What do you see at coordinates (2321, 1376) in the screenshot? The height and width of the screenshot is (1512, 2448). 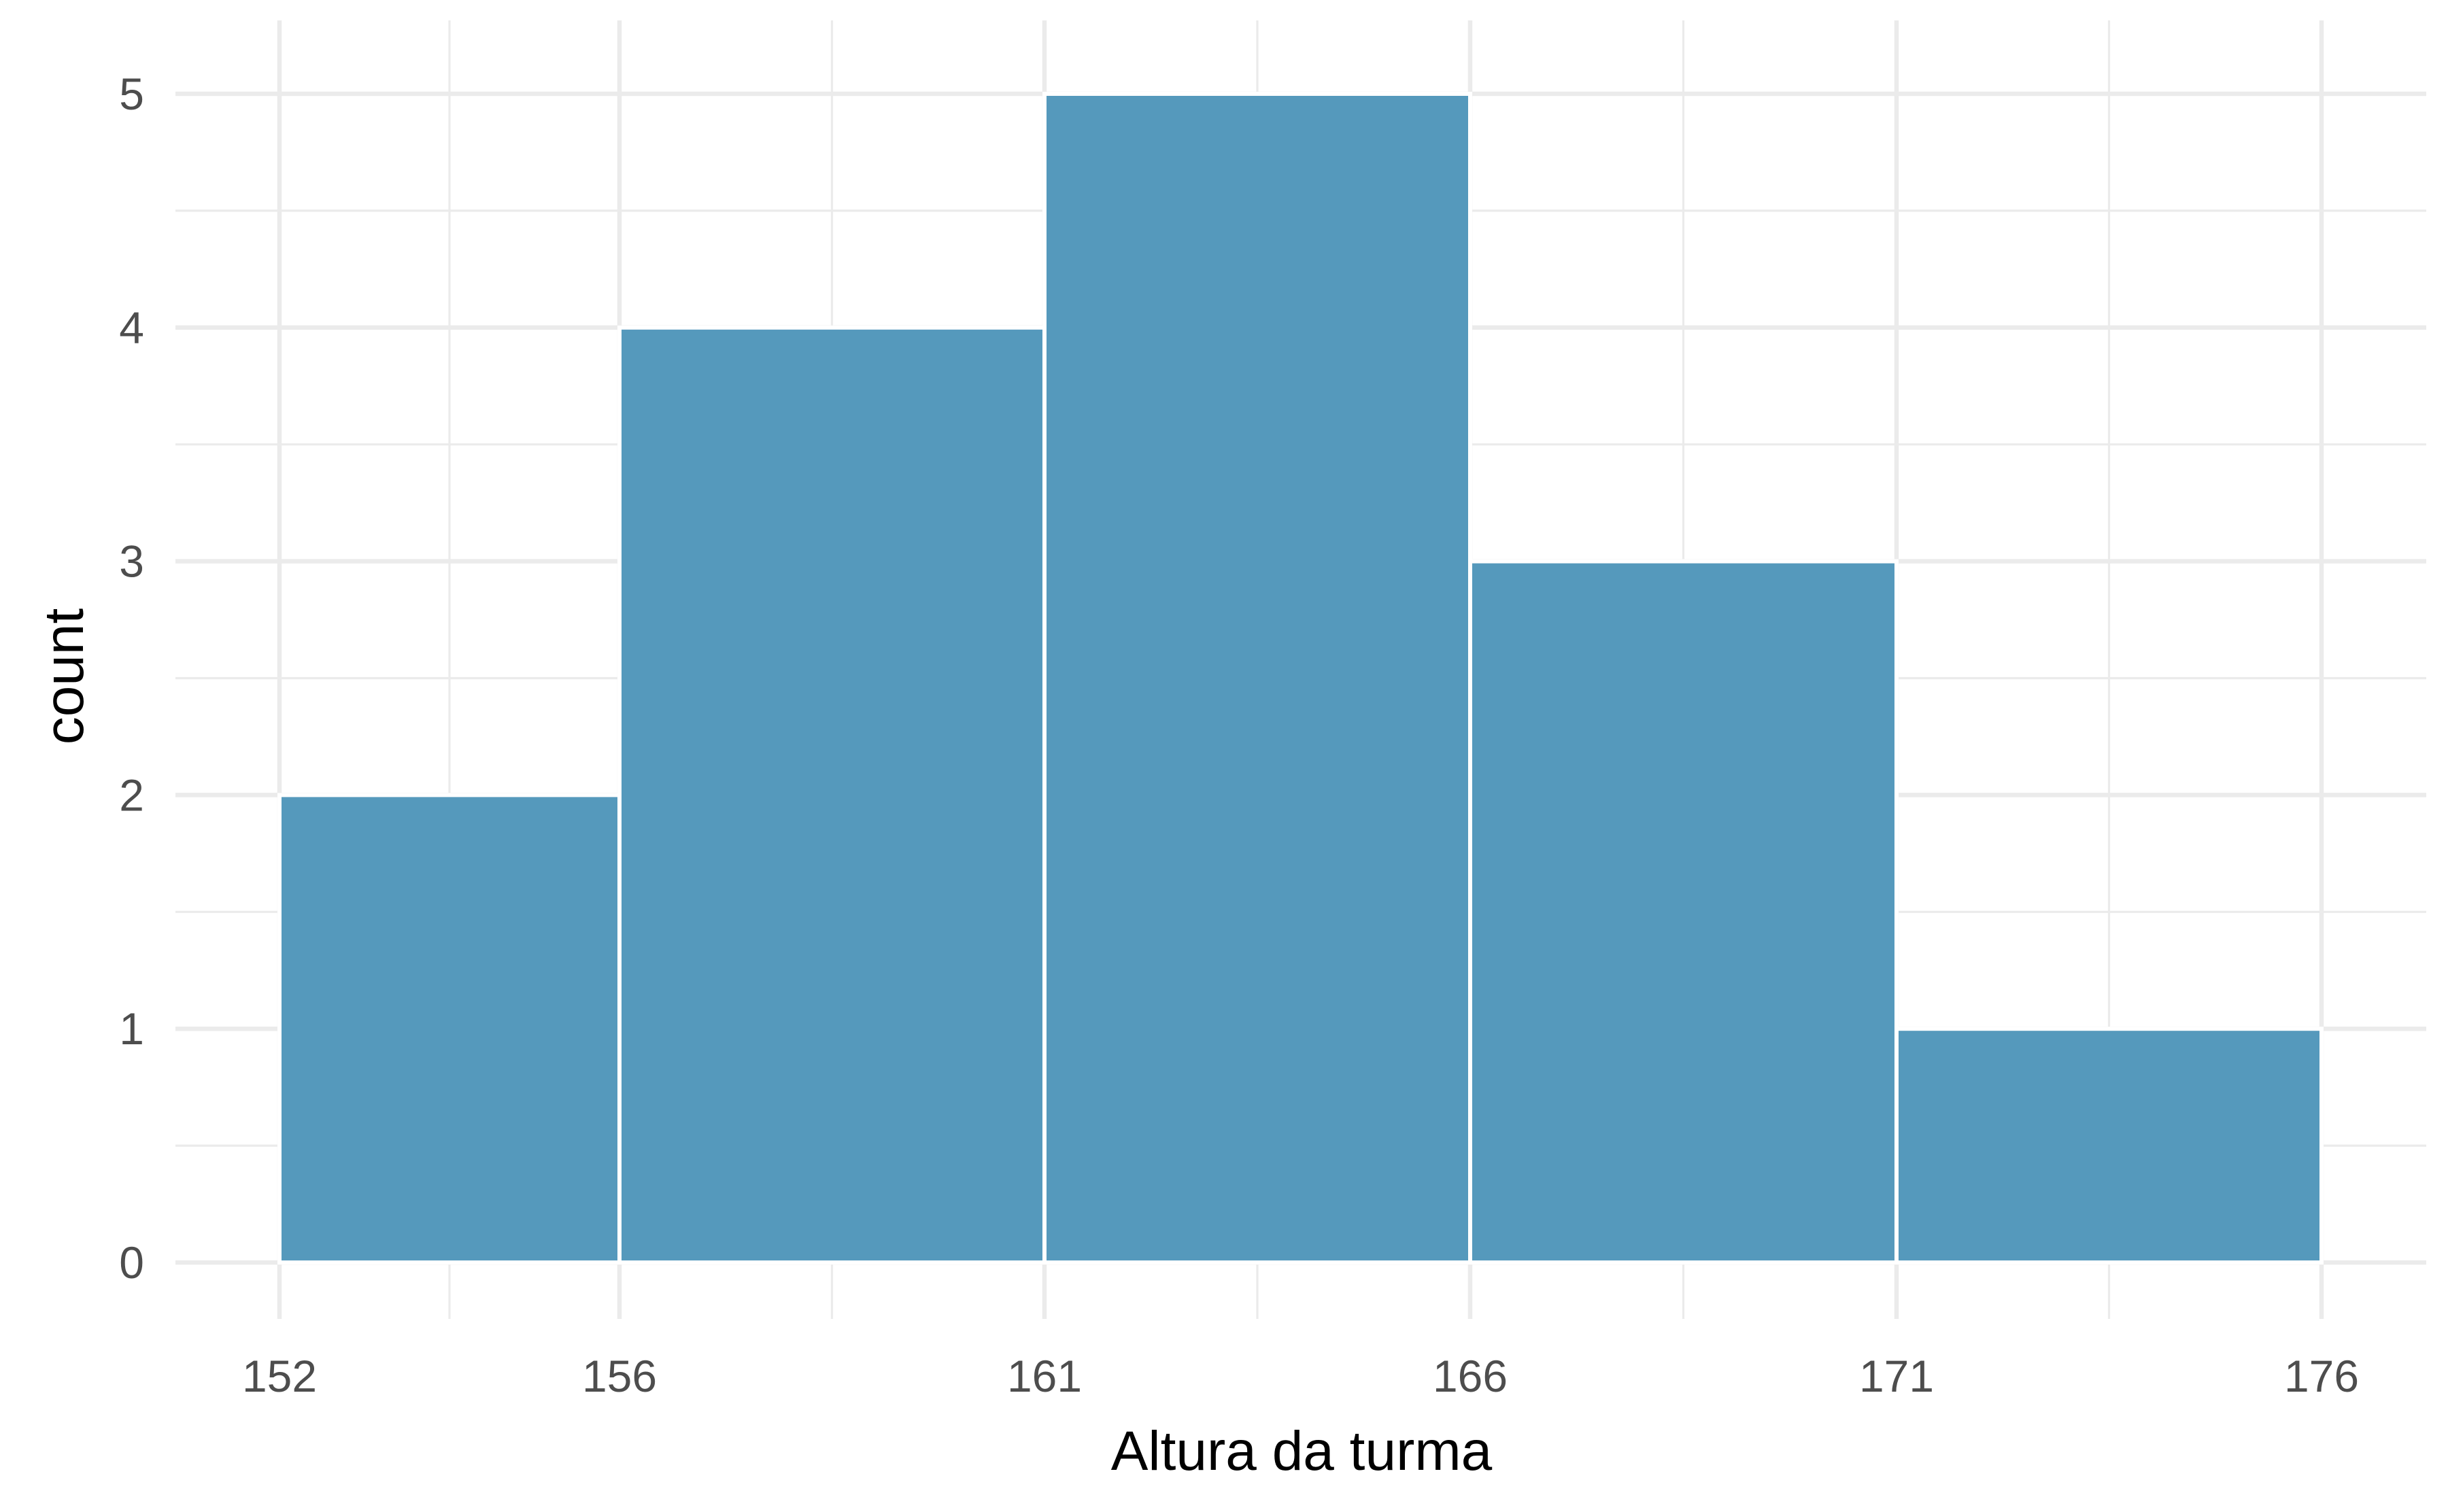 I see `x-tick-label: 176` at bounding box center [2321, 1376].